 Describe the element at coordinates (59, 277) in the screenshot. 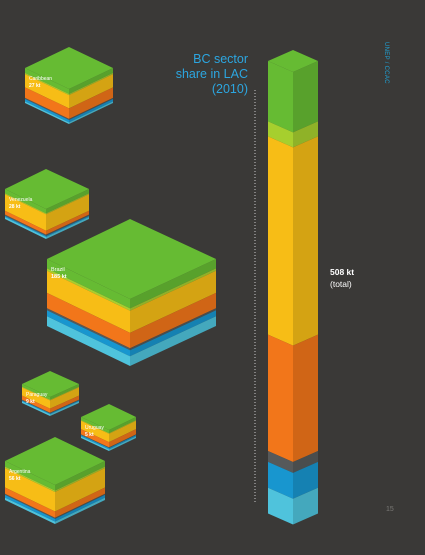

I see `country-value: 185 kt` at that location.